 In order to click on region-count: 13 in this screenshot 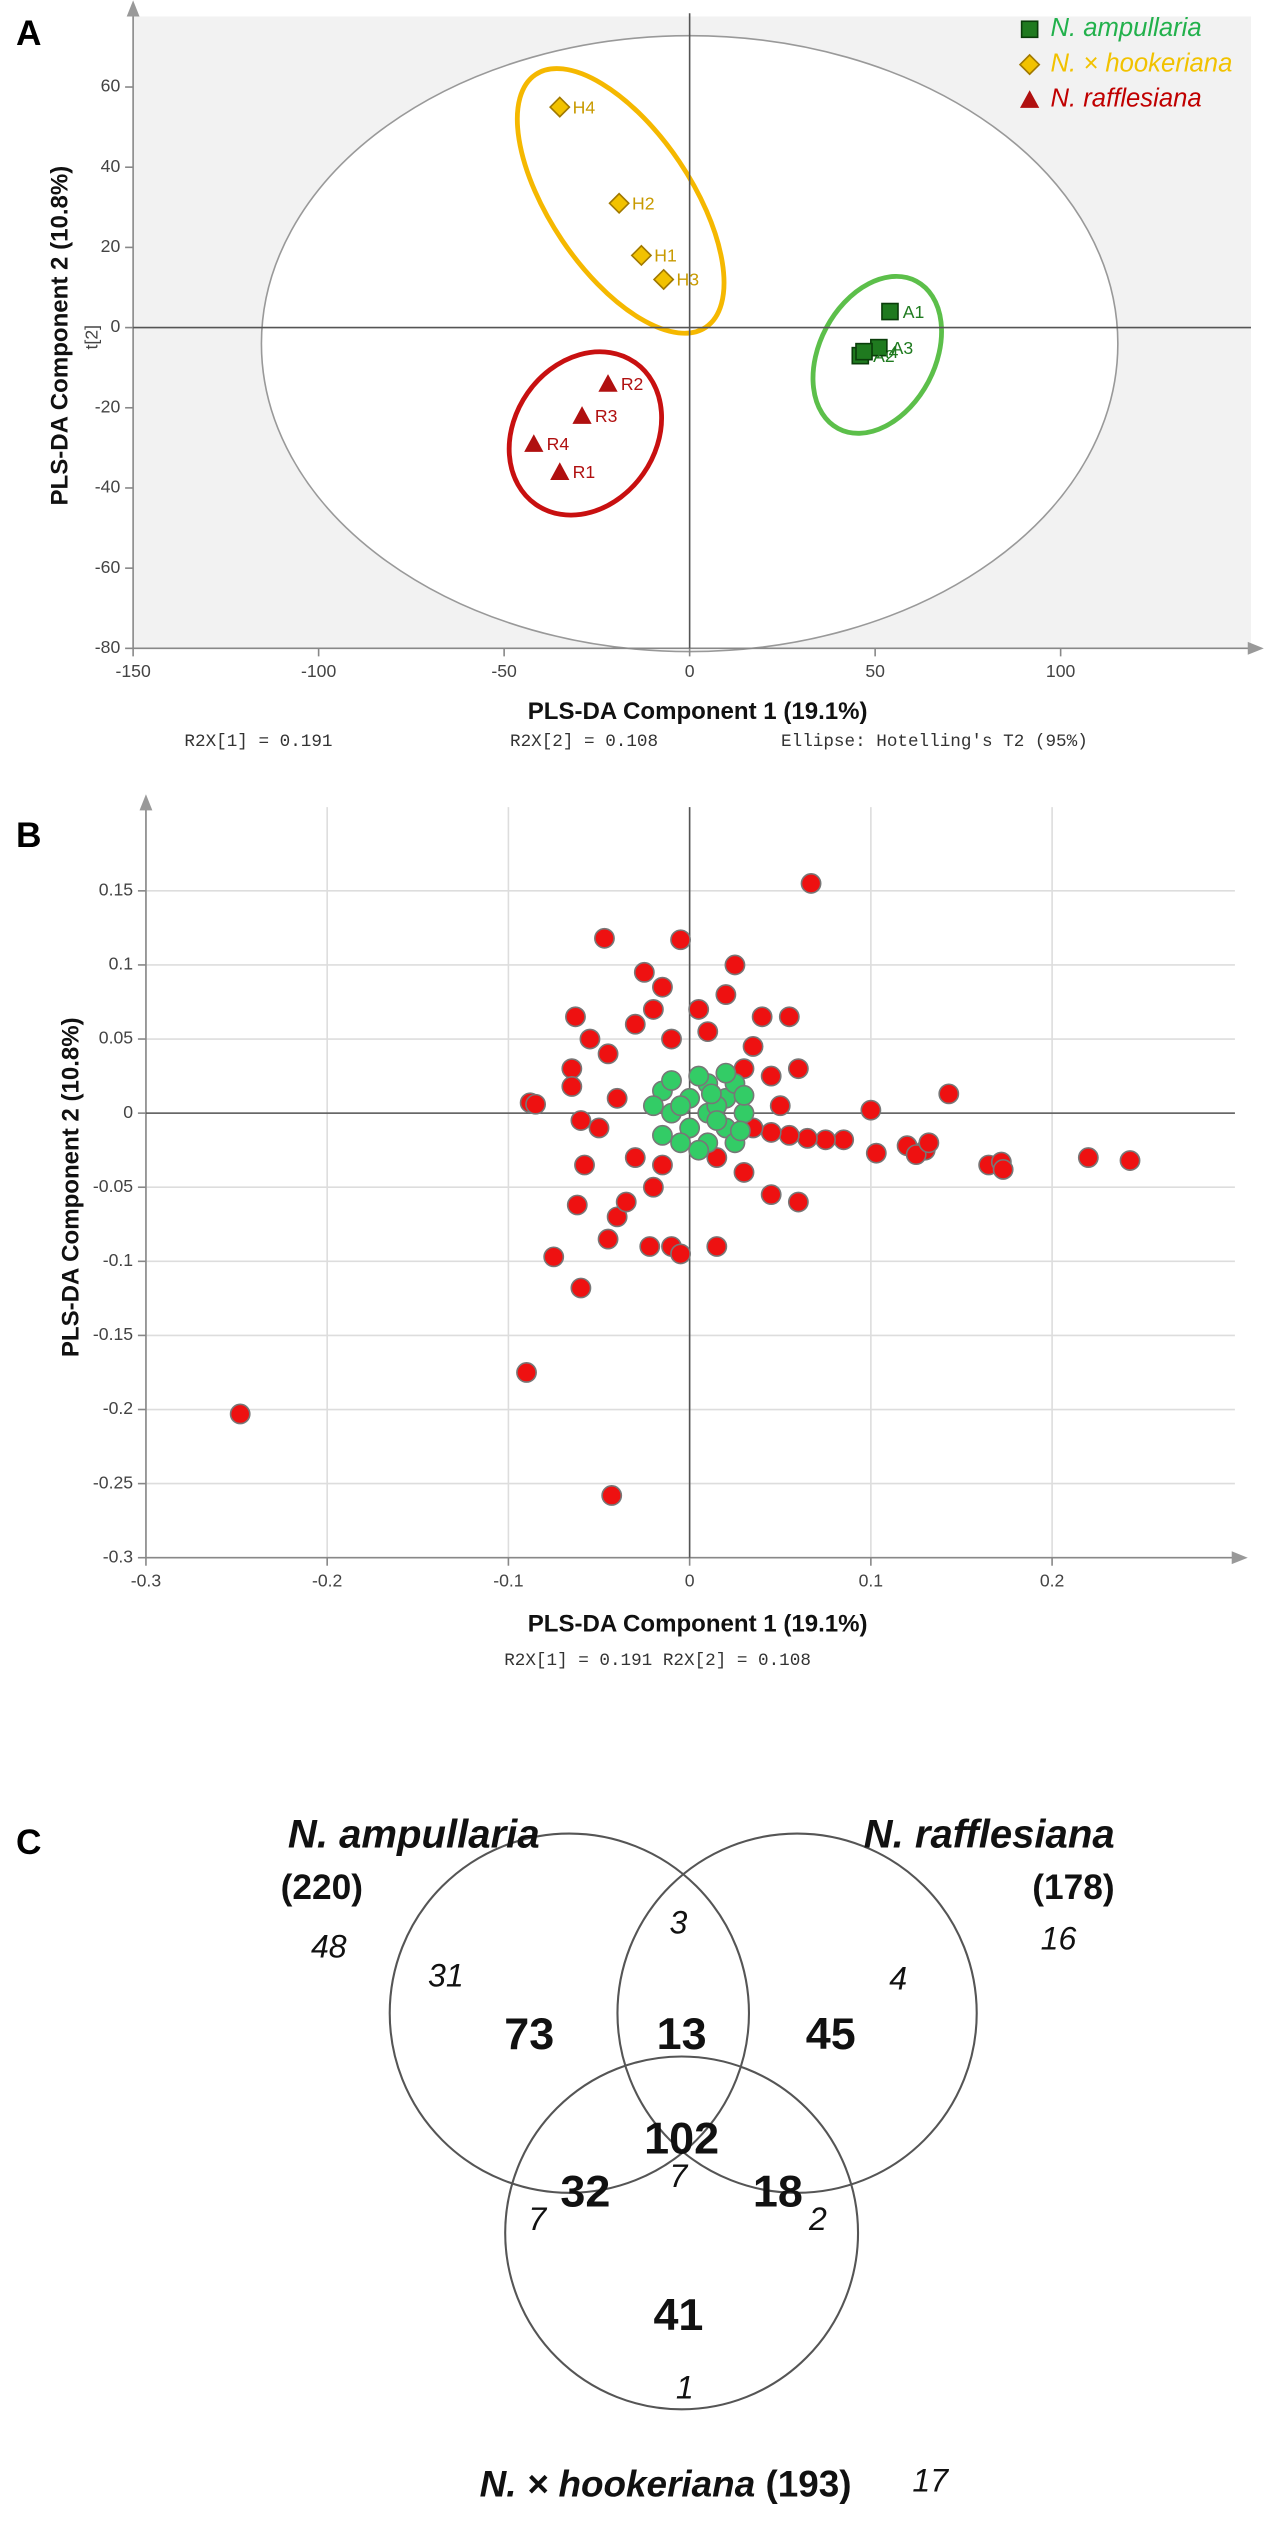, I will do `click(682, 2033)`.